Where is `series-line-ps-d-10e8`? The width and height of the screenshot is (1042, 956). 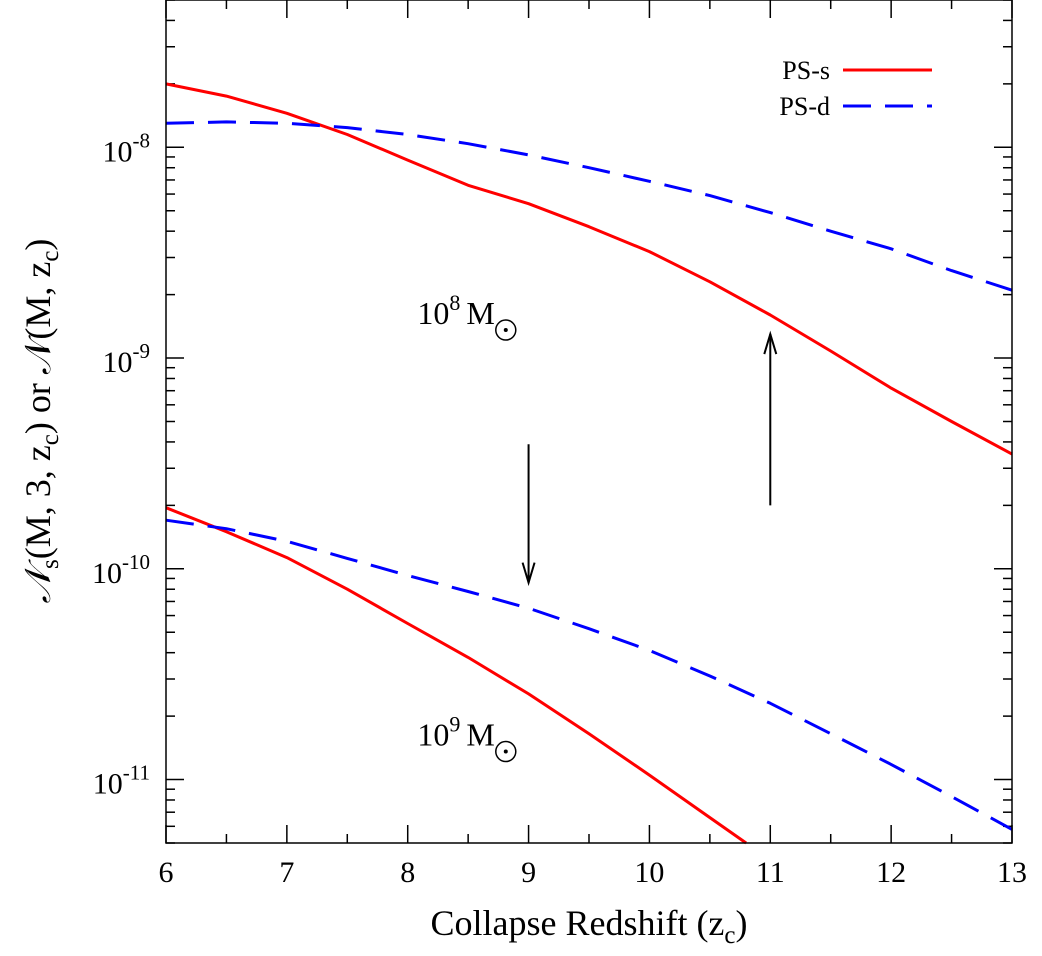 series-line-ps-d-10e8 is located at coordinates (589, 206).